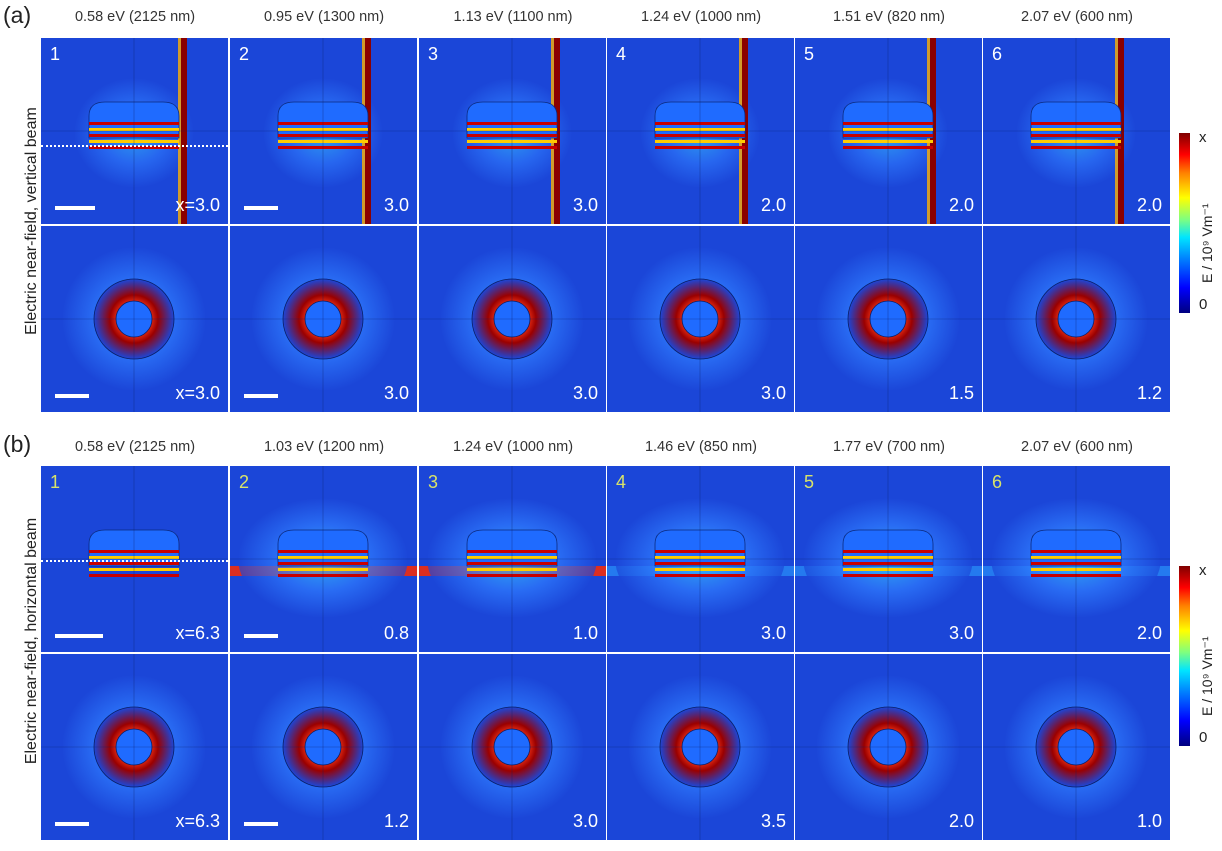  I want to click on field-map-side-view: 1 x=6.3, so click(134, 559).